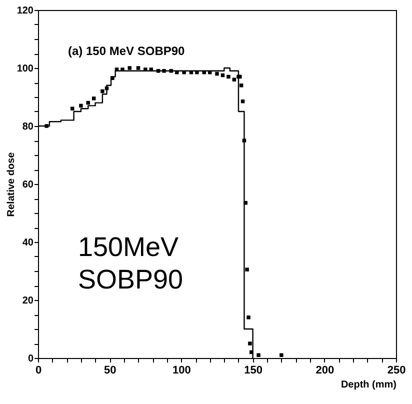 The width and height of the screenshot is (412, 404). Describe the element at coordinates (253, 370) in the screenshot. I see `x-tick-label: 150` at that location.